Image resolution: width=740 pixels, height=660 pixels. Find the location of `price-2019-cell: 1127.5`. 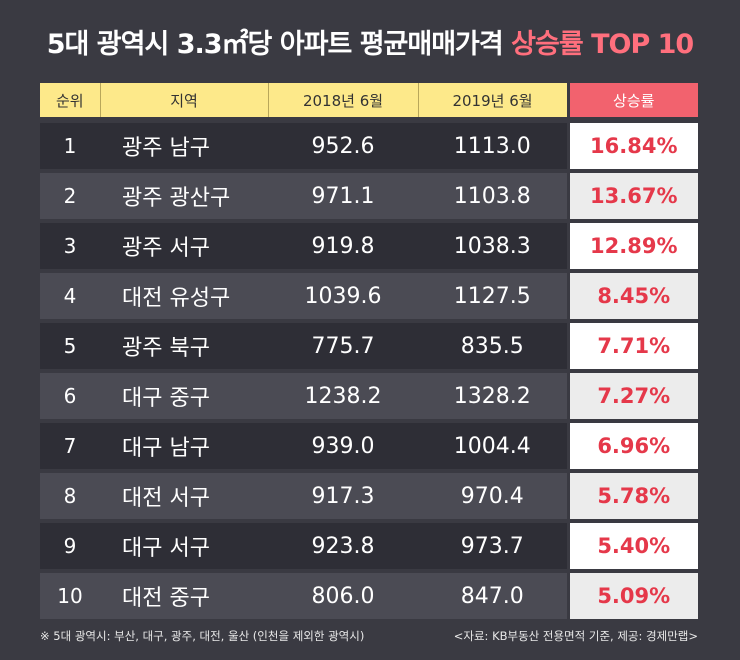

price-2019-cell: 1127.5 is located at coordinates (493, 295).